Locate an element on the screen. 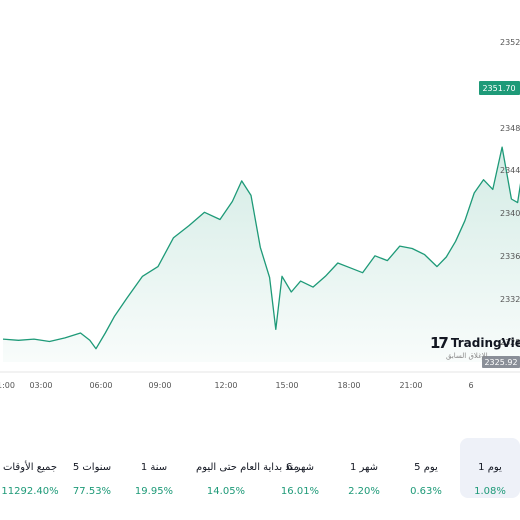 This screenshot has height=520, width=520. y-tick-label: 2336.00 is located at coordinates (510, 256).